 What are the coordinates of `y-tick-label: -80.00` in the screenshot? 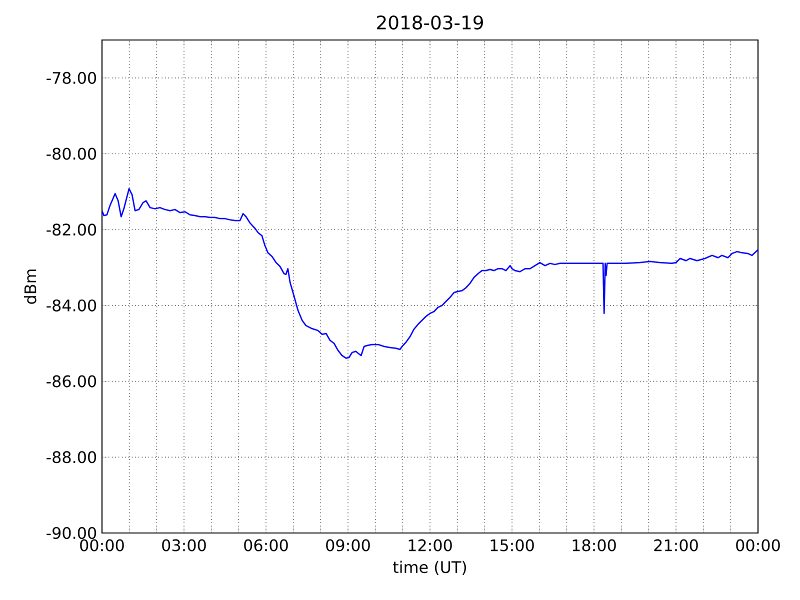 It's located at (71, 154).